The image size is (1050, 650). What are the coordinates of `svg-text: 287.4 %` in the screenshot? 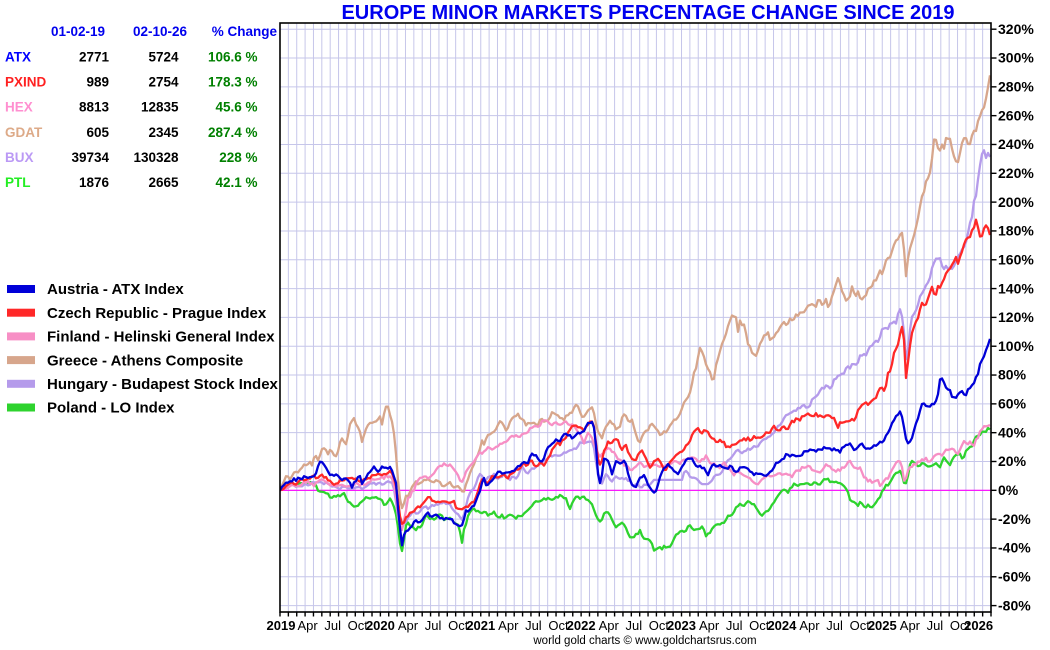 It's located at (233, 132).